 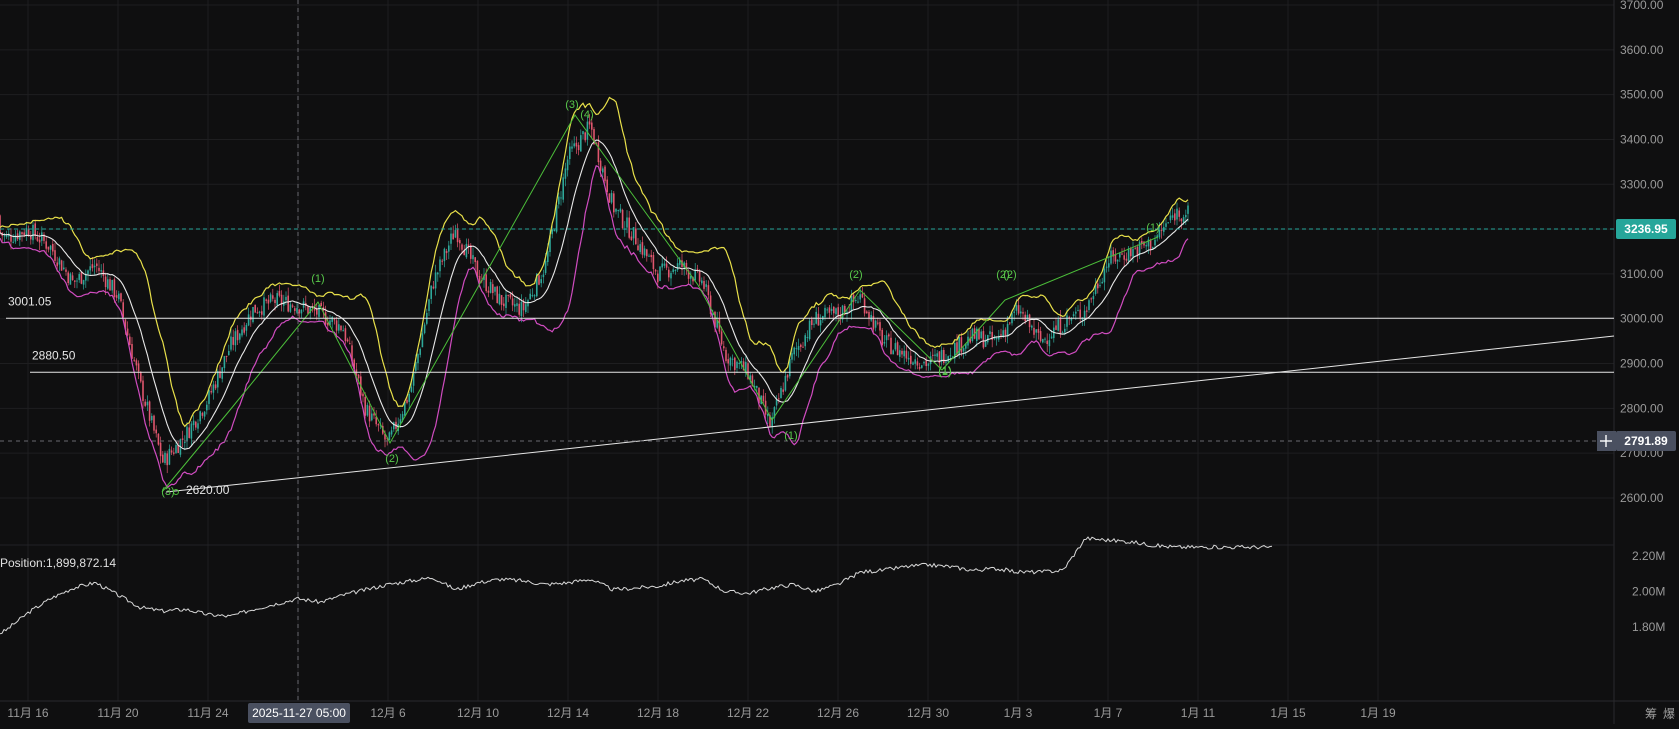 I want to click on time-tick-label: 12月 26, so click(x=838, y=713).